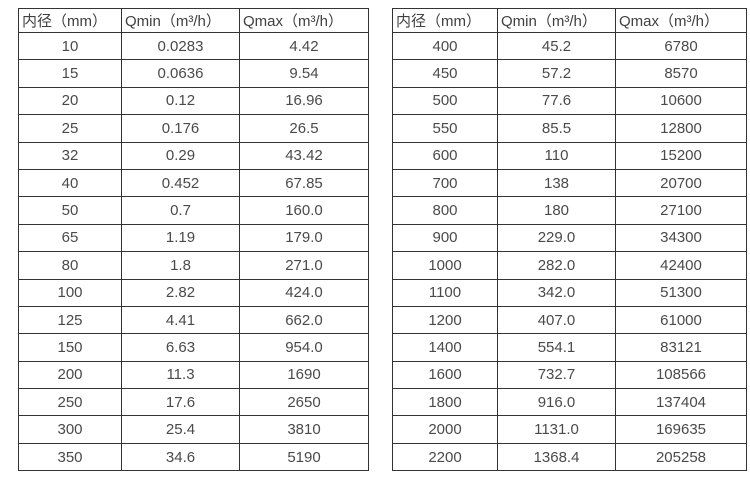  I want to click on table-row: 250 17.6 2650, so click(193, 402).